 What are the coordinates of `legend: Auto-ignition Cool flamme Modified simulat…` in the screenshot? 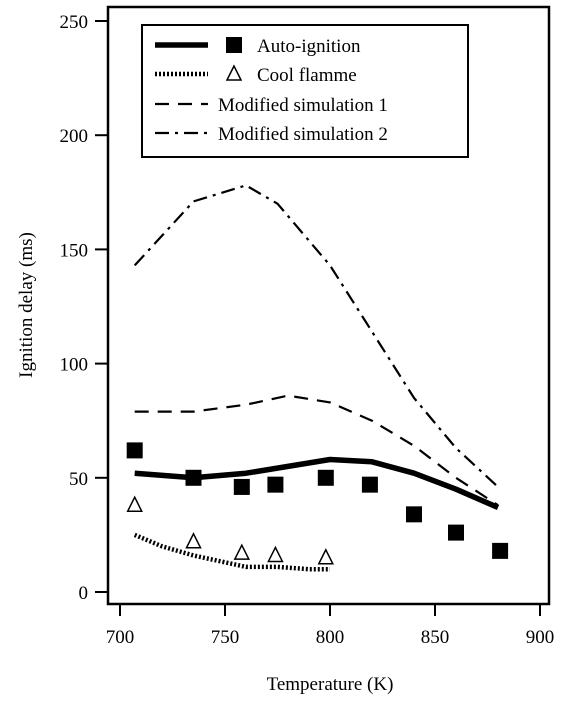 It's located at (305, 91).